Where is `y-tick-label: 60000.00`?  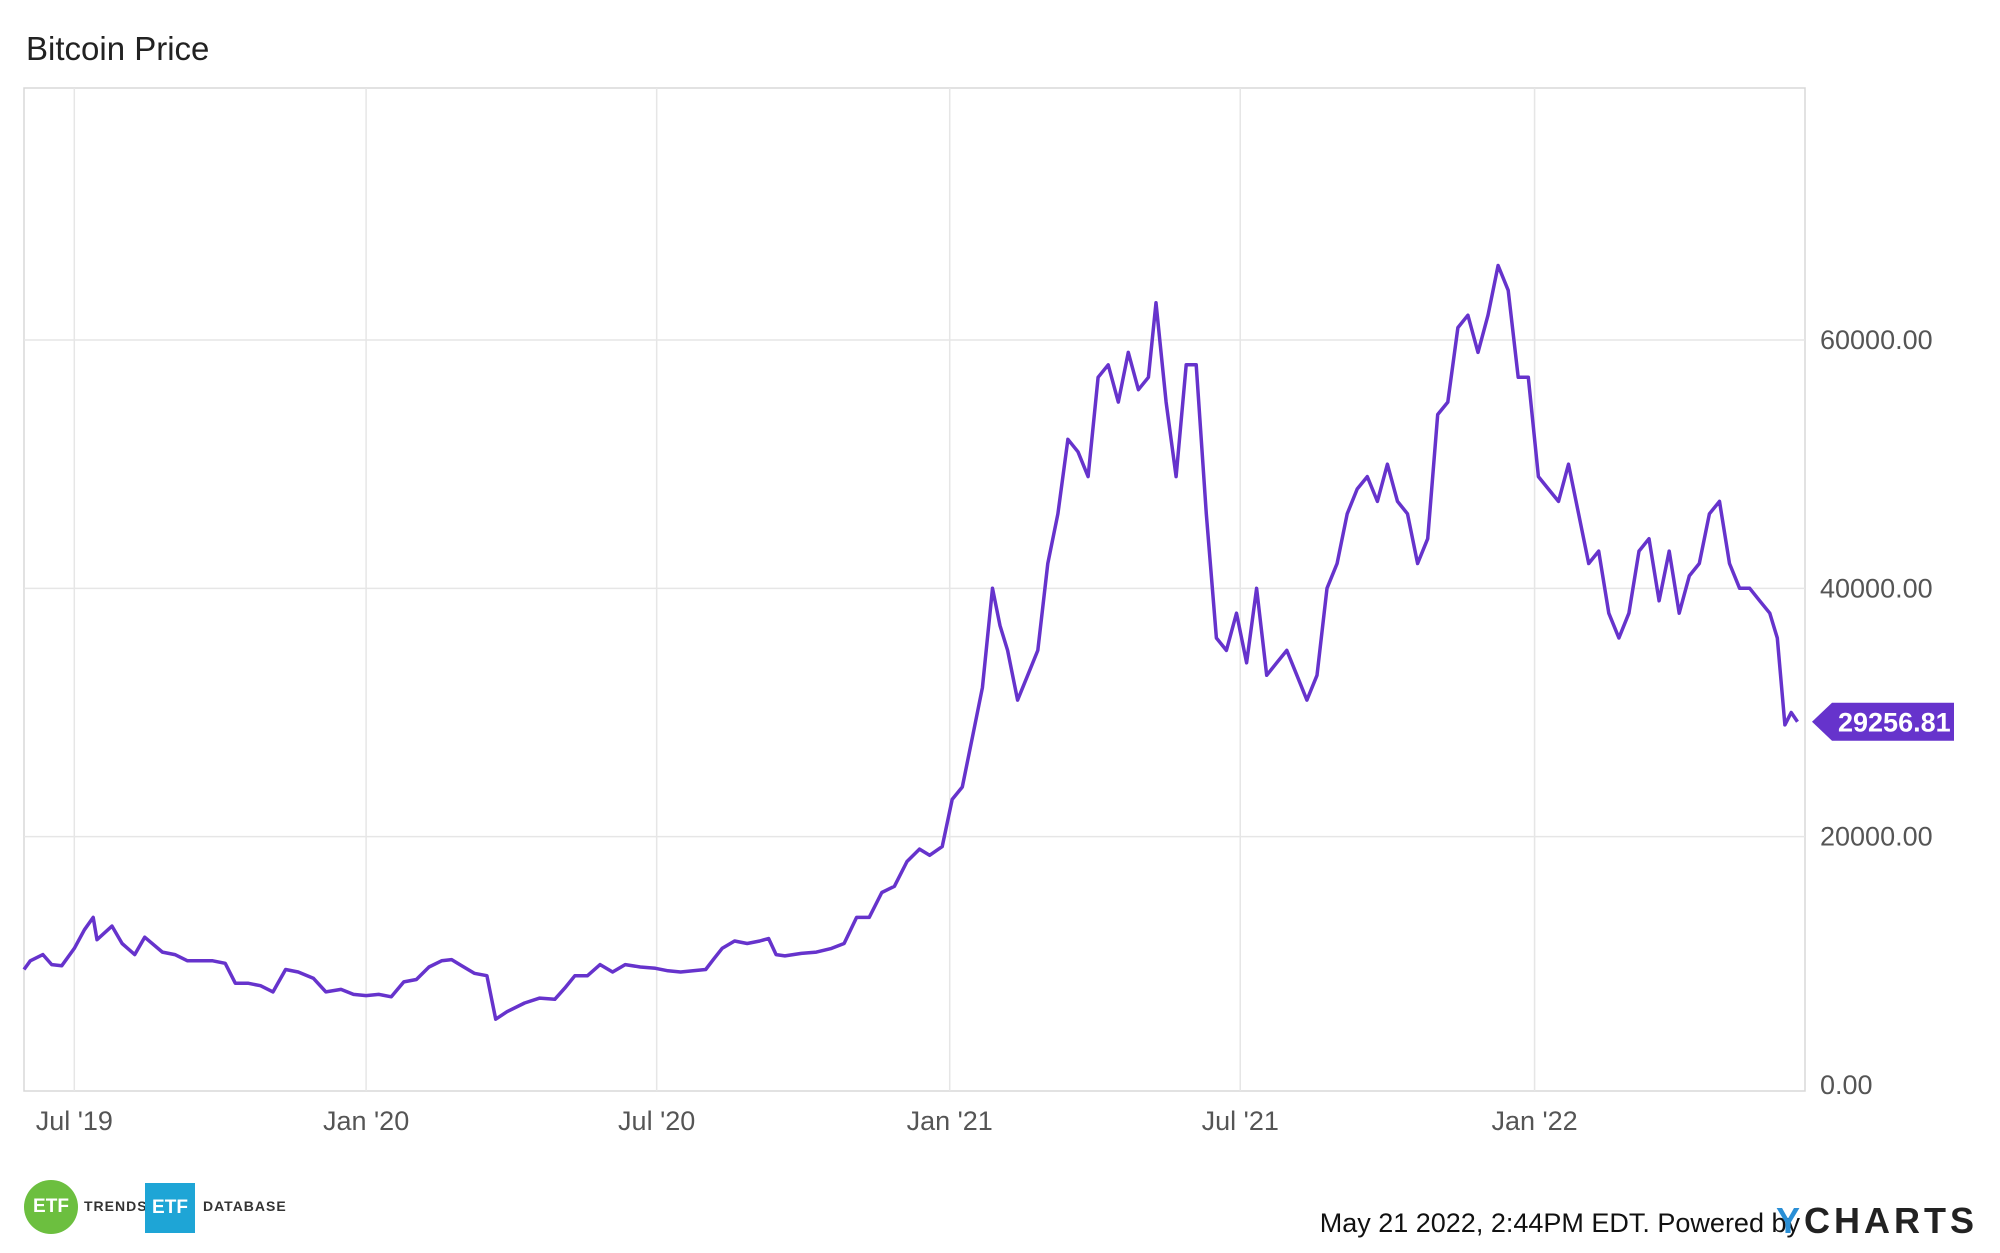
y-tick-label: 60000.00 is located at coordinates (1876, 340).